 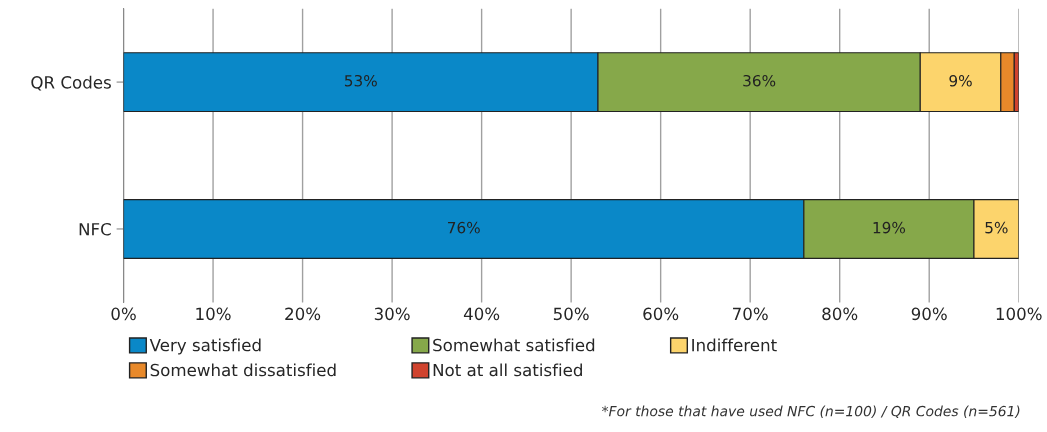 I want to click on legend-label: Somewhat satisfied, so click(x=514, y=345).